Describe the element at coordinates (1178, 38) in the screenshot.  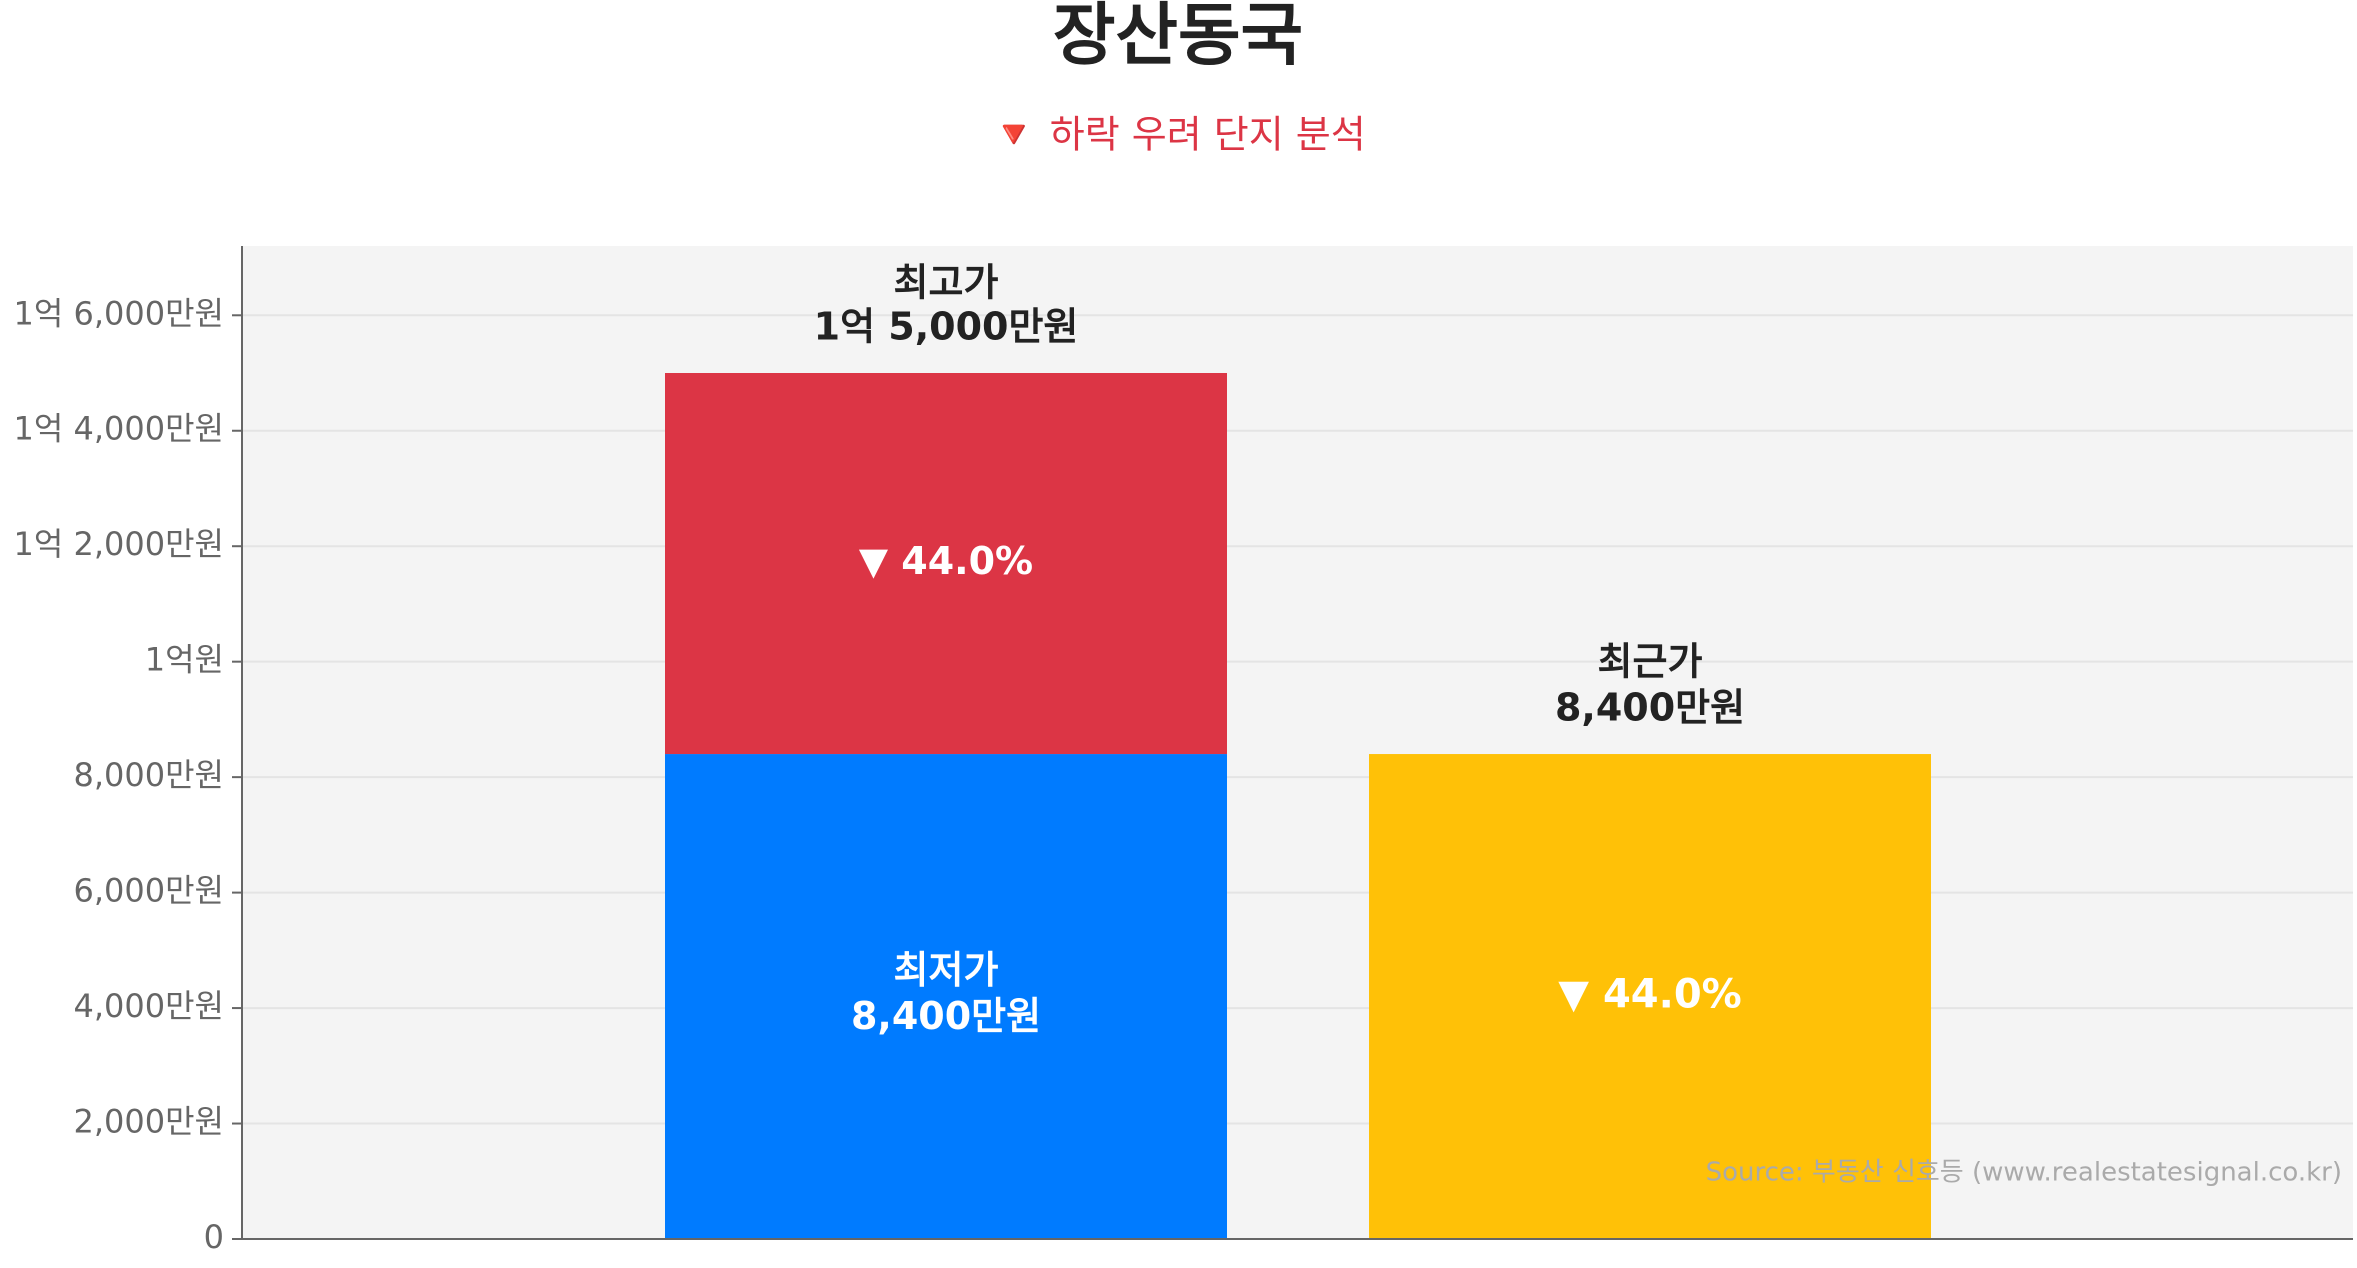
I see `chart-title: 장산동국` at that location.